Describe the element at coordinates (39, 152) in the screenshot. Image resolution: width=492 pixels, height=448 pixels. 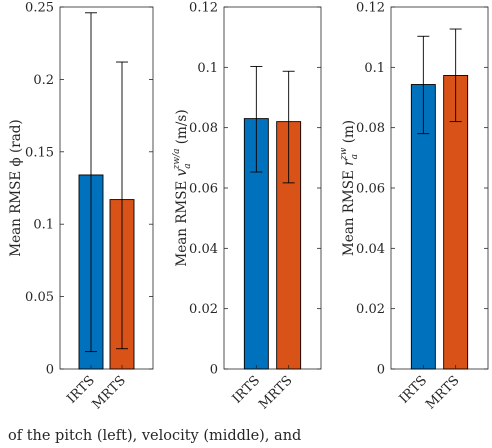
I see `y-tick-label: 0.15` at that location.